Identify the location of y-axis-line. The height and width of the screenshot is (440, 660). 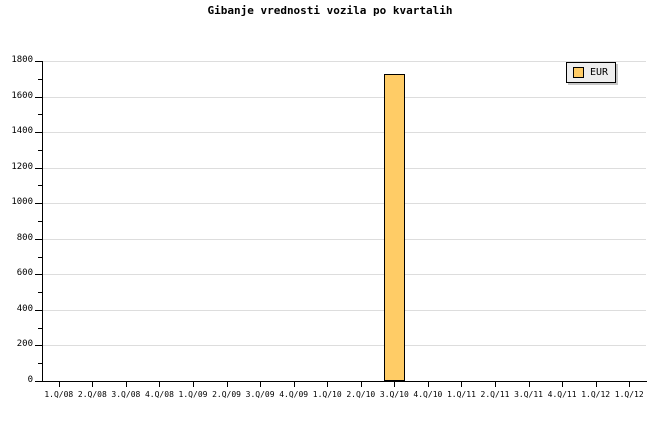
(42, 221).